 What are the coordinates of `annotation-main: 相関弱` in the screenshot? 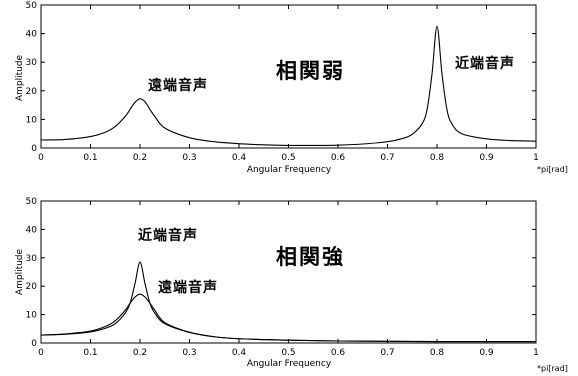 It's located at (310, 71).